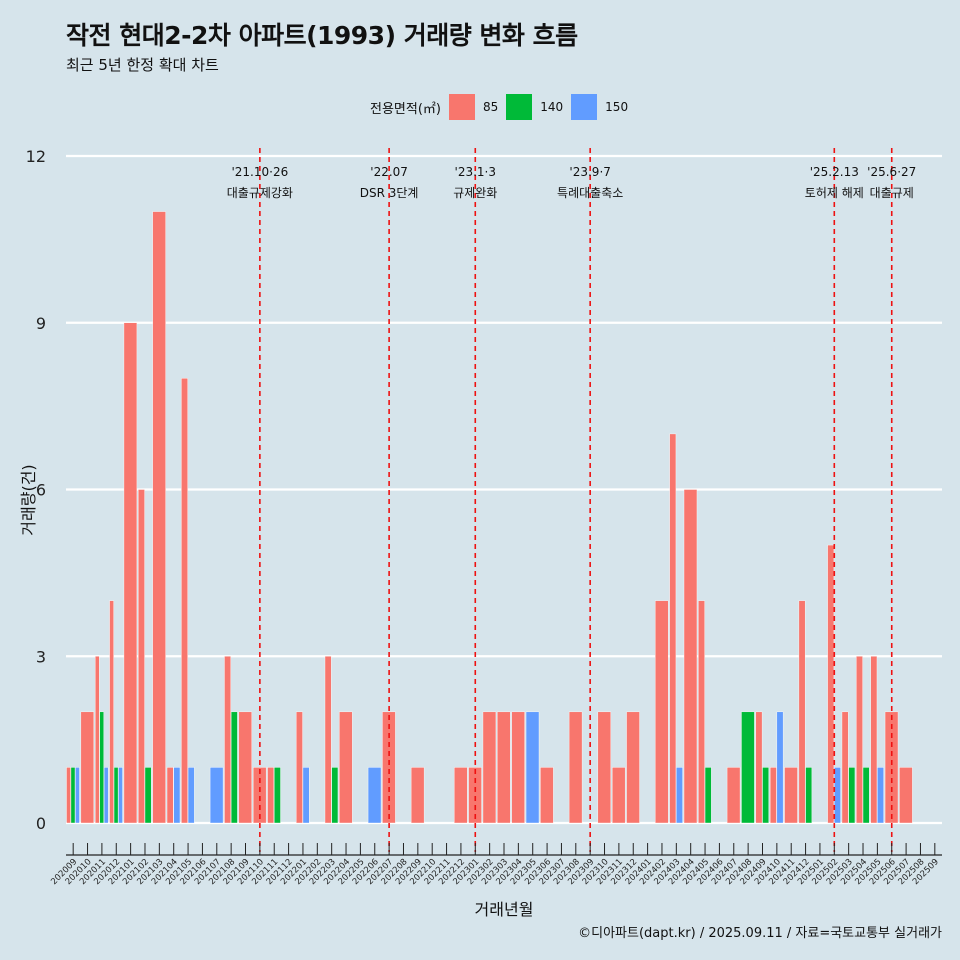 Image resolution: width=960 pixels, height=960 pixels. What do you see at coordinates (405, 109) in the screenshot?
I see `legend-title: 전용면적(㎡)` at bounding box center [405, 109].